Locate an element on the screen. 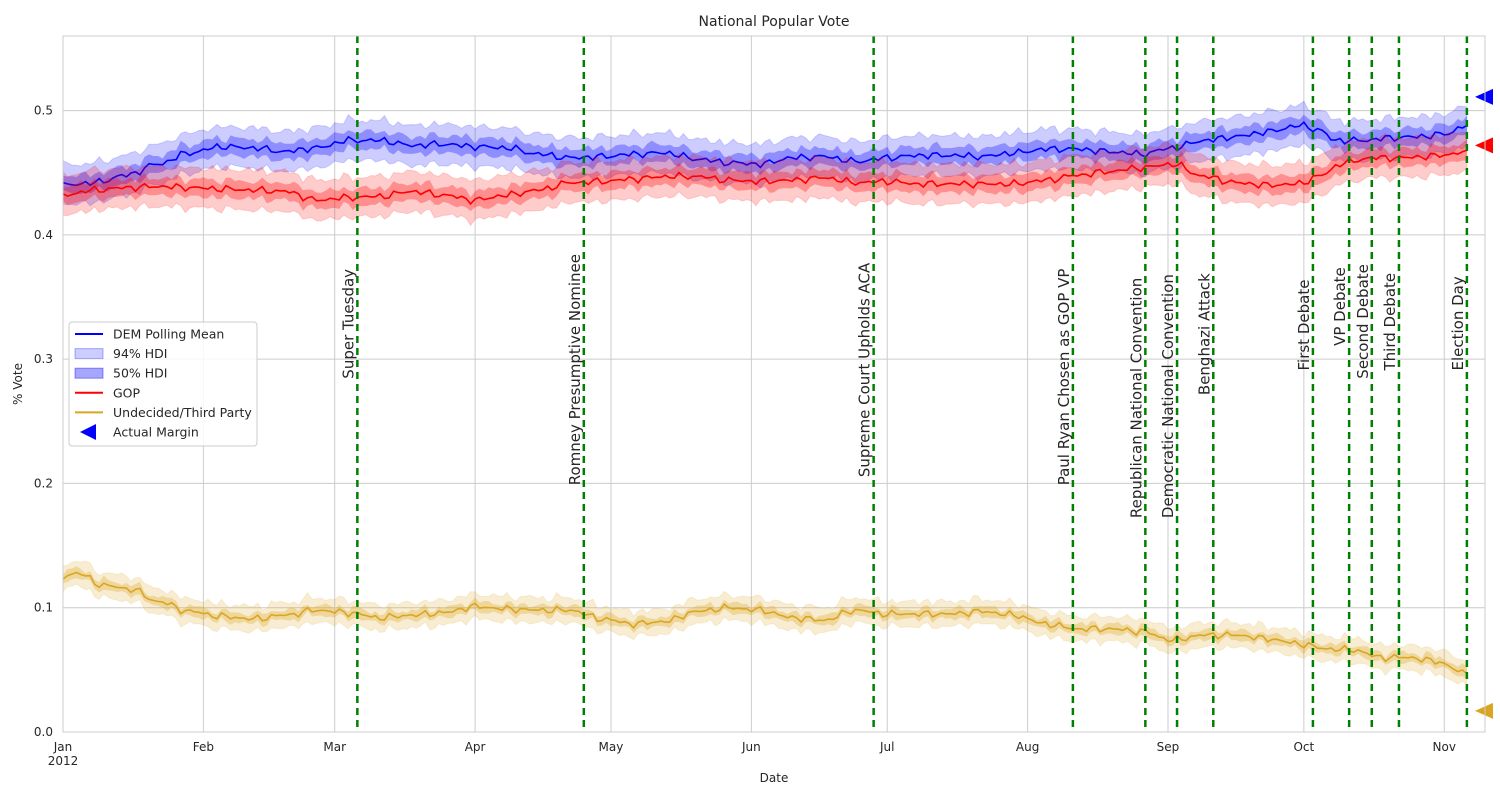  y-tick-label: 0.4 is located at coordinates (43, 235).